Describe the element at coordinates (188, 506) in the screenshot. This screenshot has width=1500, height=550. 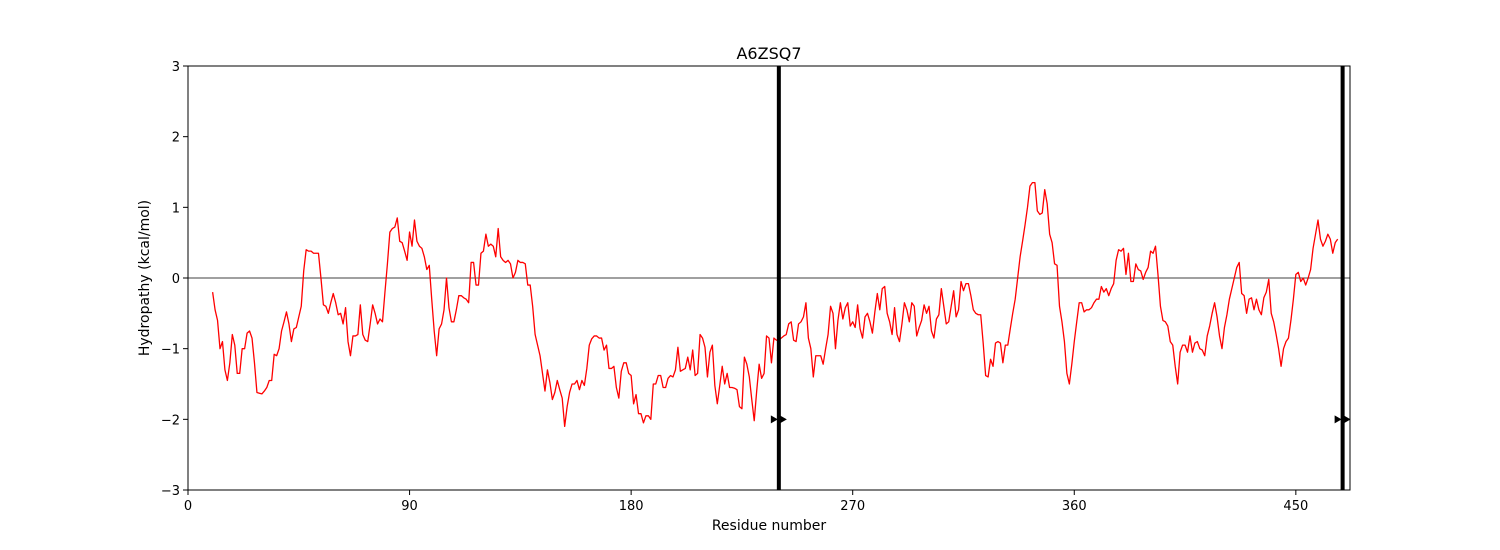
I see `x-tick-label: 0` at that location.